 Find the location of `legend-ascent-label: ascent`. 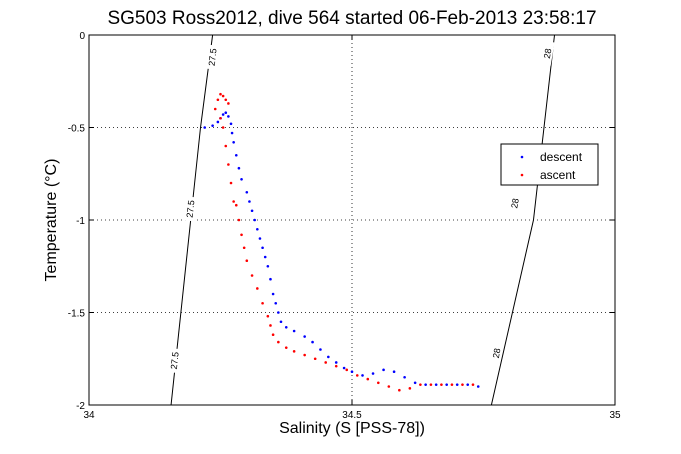

legend-ascent-label: ascent is located at coordinates (558, 175).